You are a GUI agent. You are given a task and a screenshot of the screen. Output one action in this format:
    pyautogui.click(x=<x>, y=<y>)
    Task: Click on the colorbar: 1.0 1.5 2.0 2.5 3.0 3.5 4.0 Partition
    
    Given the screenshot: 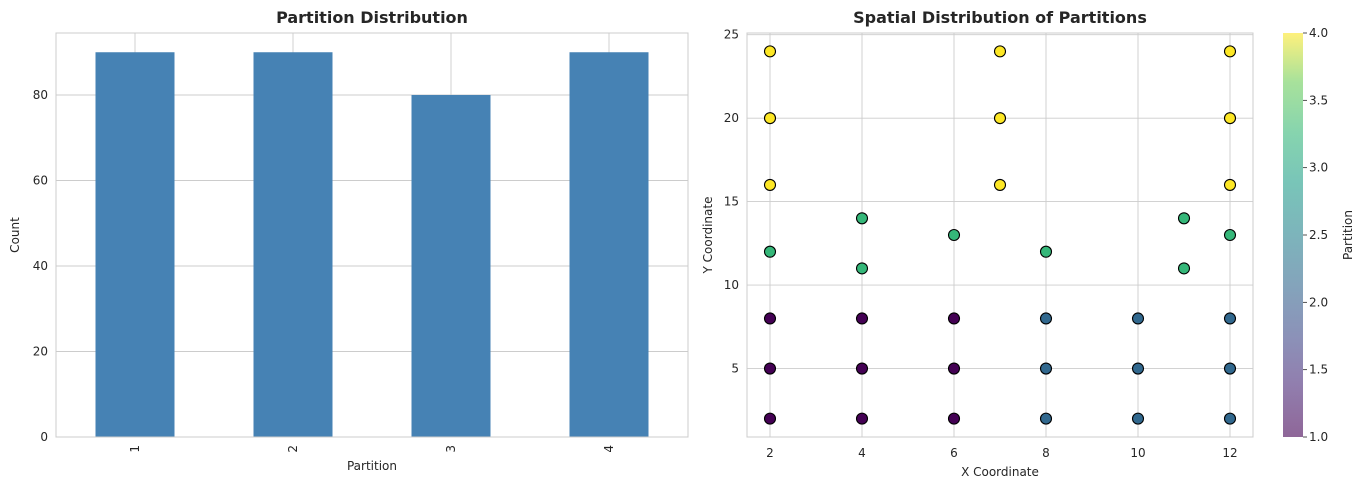 What is the action you would take?
    pyautogui.click(x=1319, y=235)
    